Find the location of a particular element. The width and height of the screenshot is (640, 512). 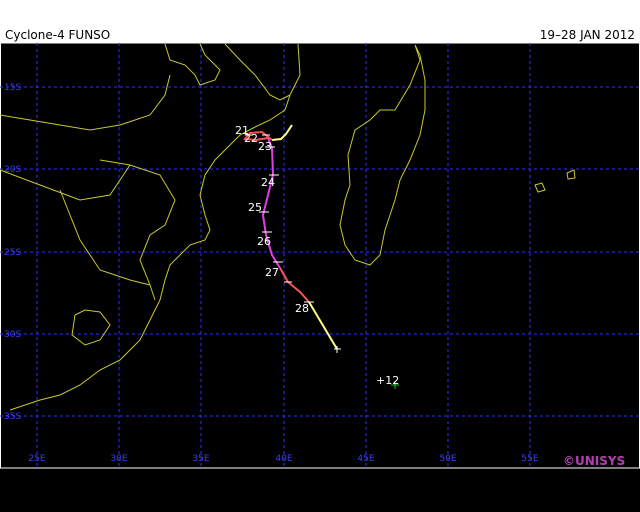

header-bar is located at coordinates (320, 21).